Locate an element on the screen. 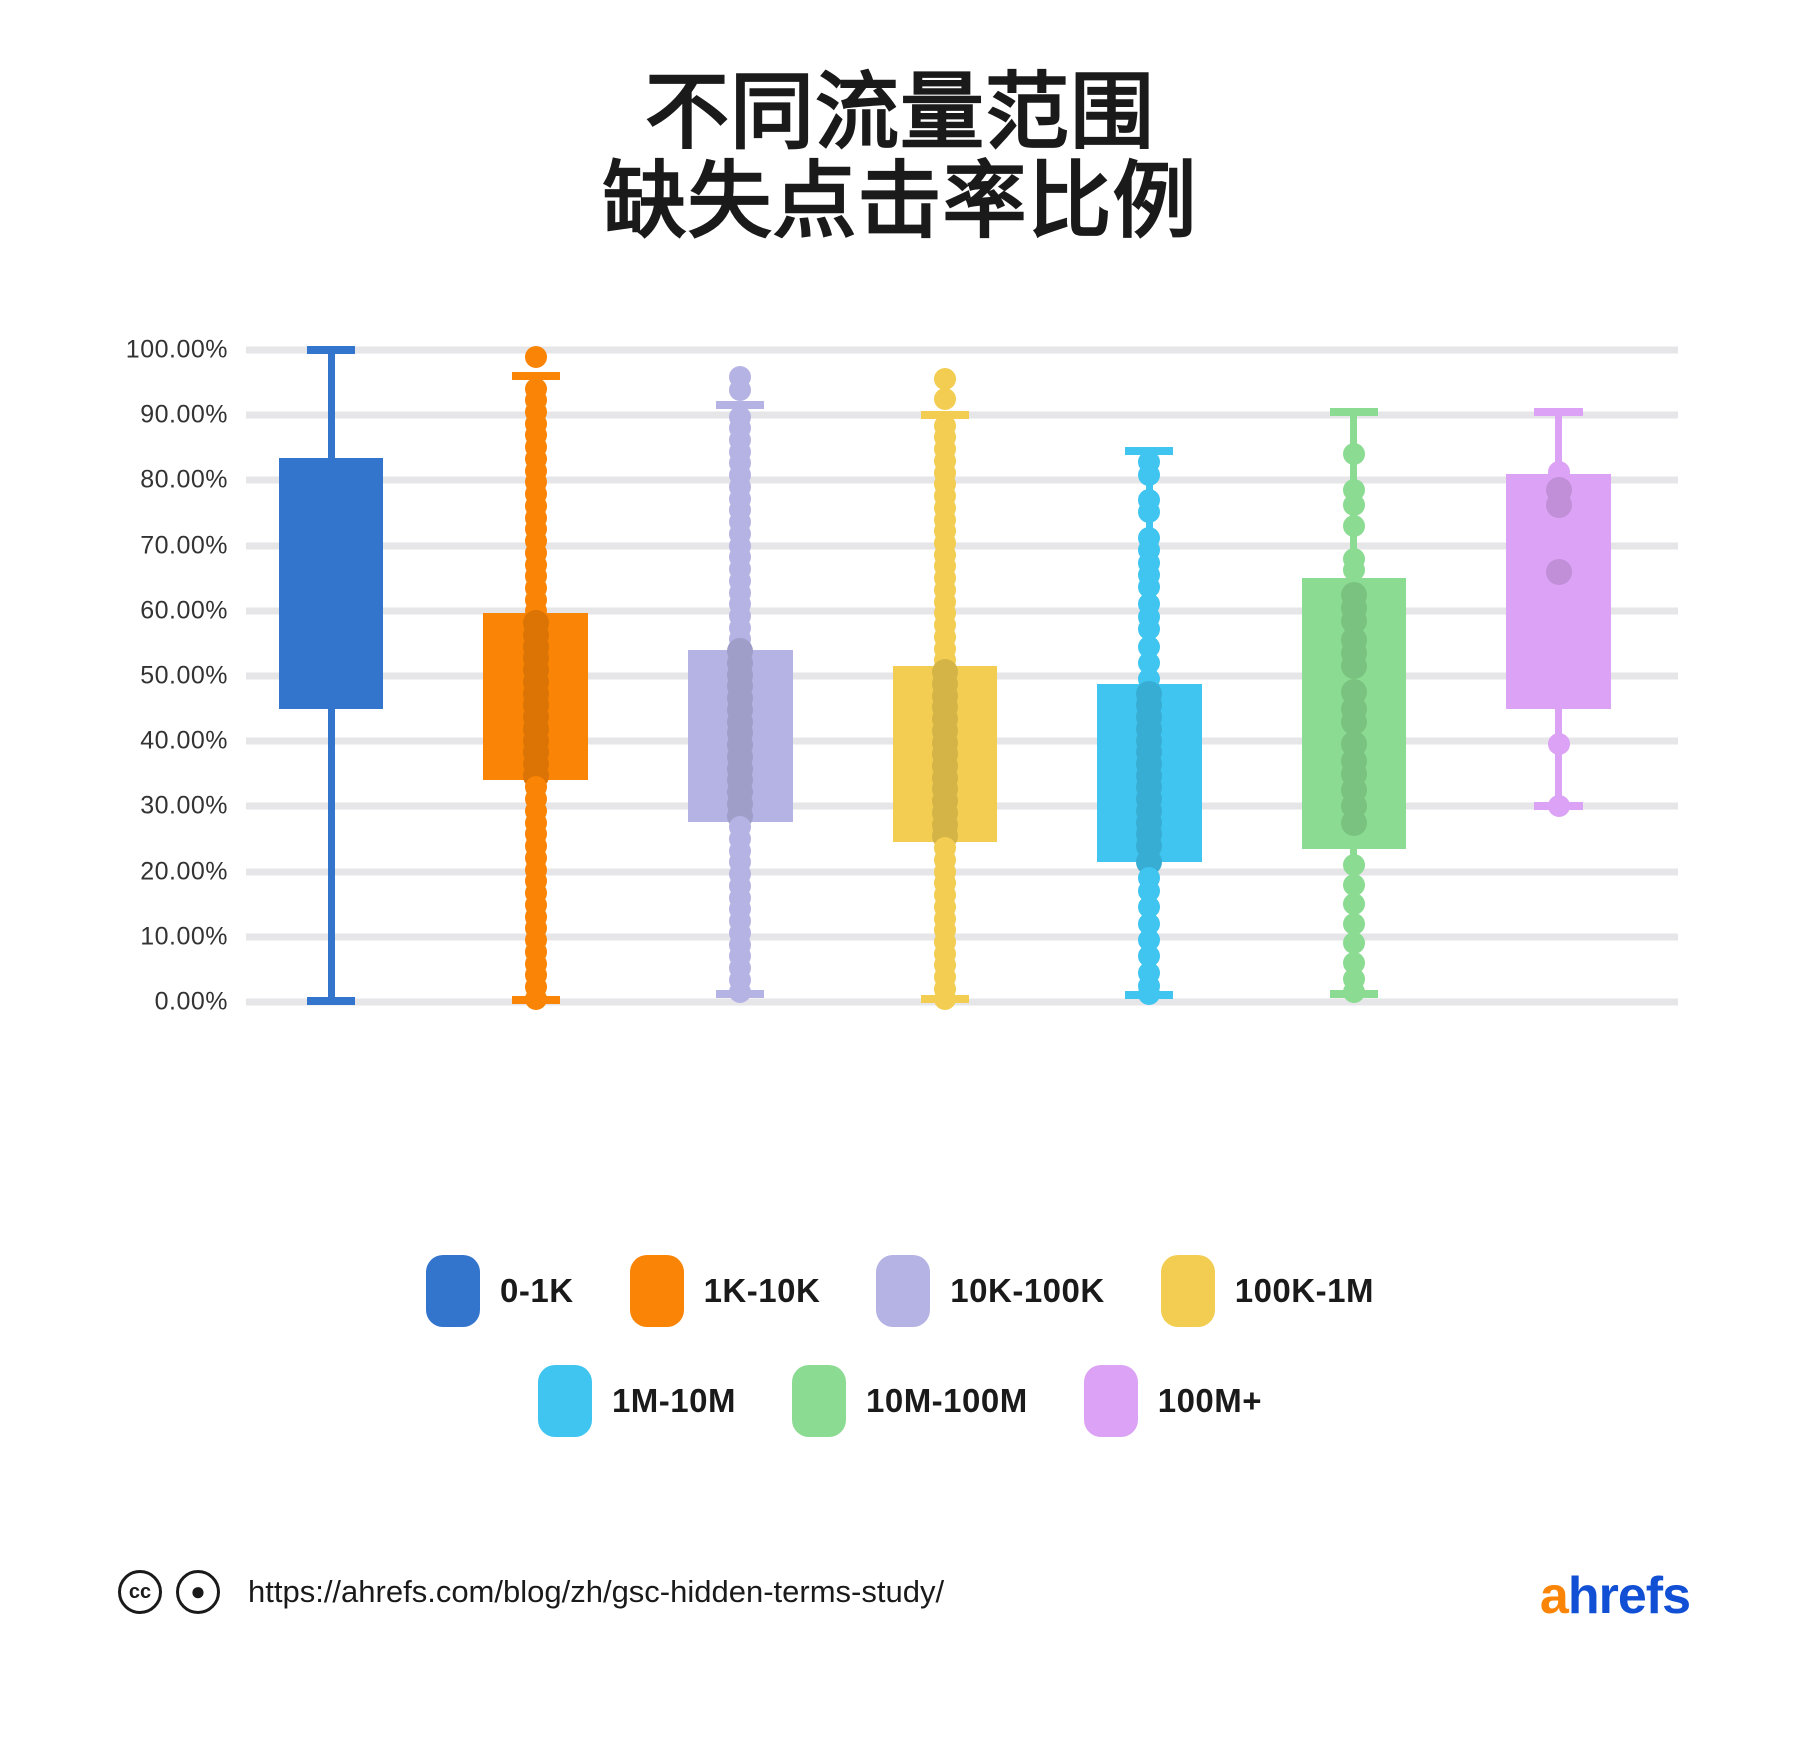 Image resolution: width=1800 pixels, height=1741 pixels. lower-whisker-cap is located at coordinates (331, 1000).